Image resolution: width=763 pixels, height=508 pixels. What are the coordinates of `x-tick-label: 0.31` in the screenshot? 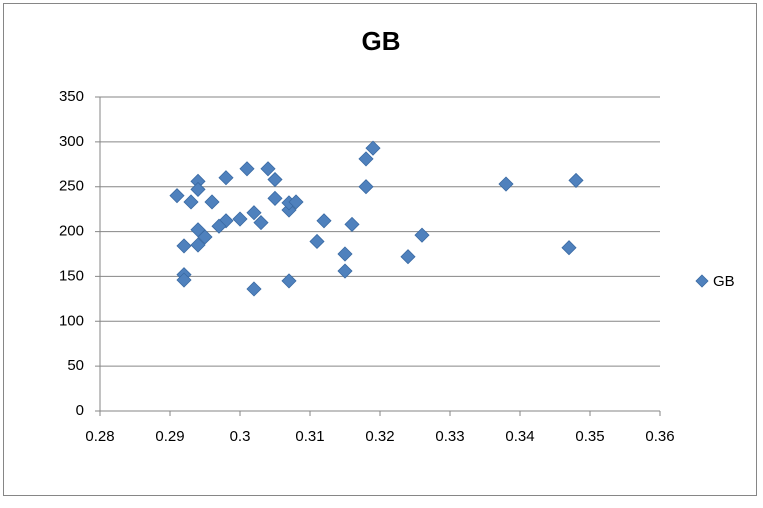 It's located at (309, 436).